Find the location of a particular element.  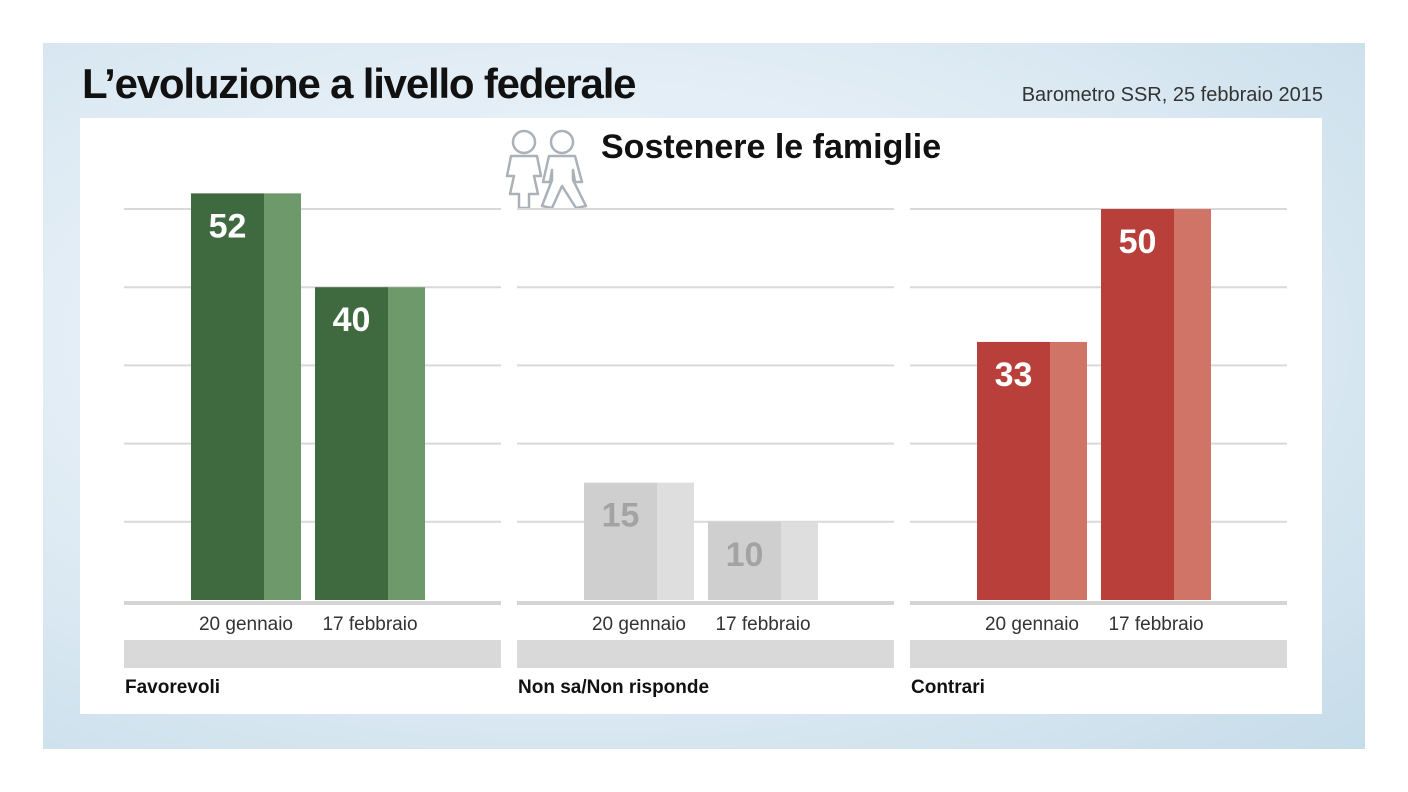

chart-subtitle: Sostenere le famiglie is located at coordinates (771, 147).